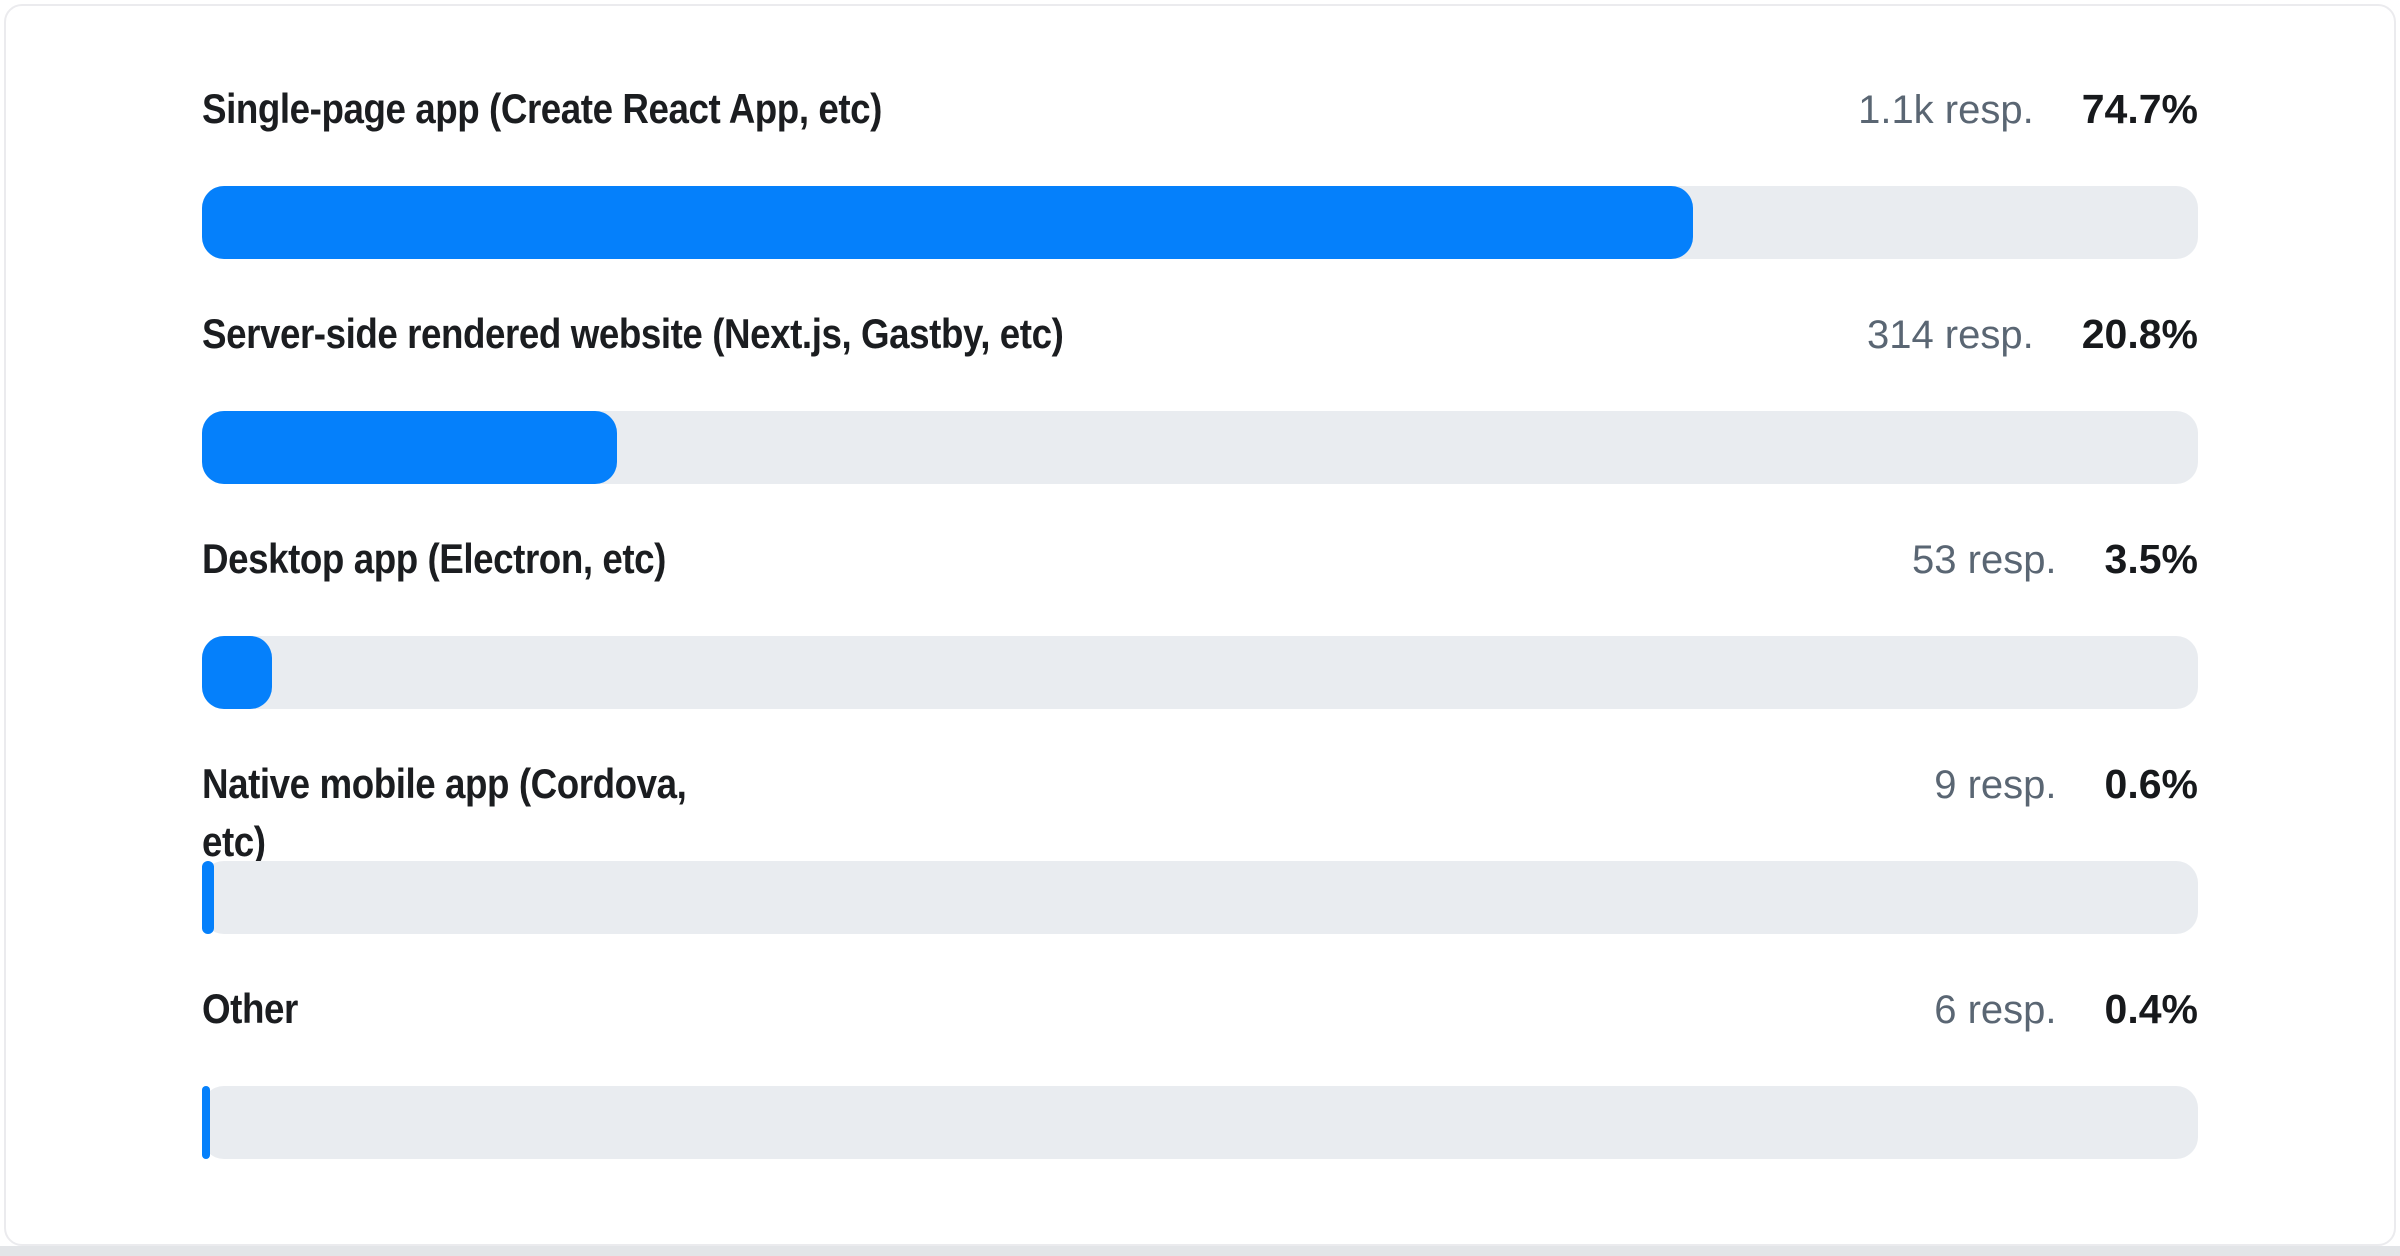  I want to click on answer-label: Native mobile app (Cordova, etc), so click(444, 812).